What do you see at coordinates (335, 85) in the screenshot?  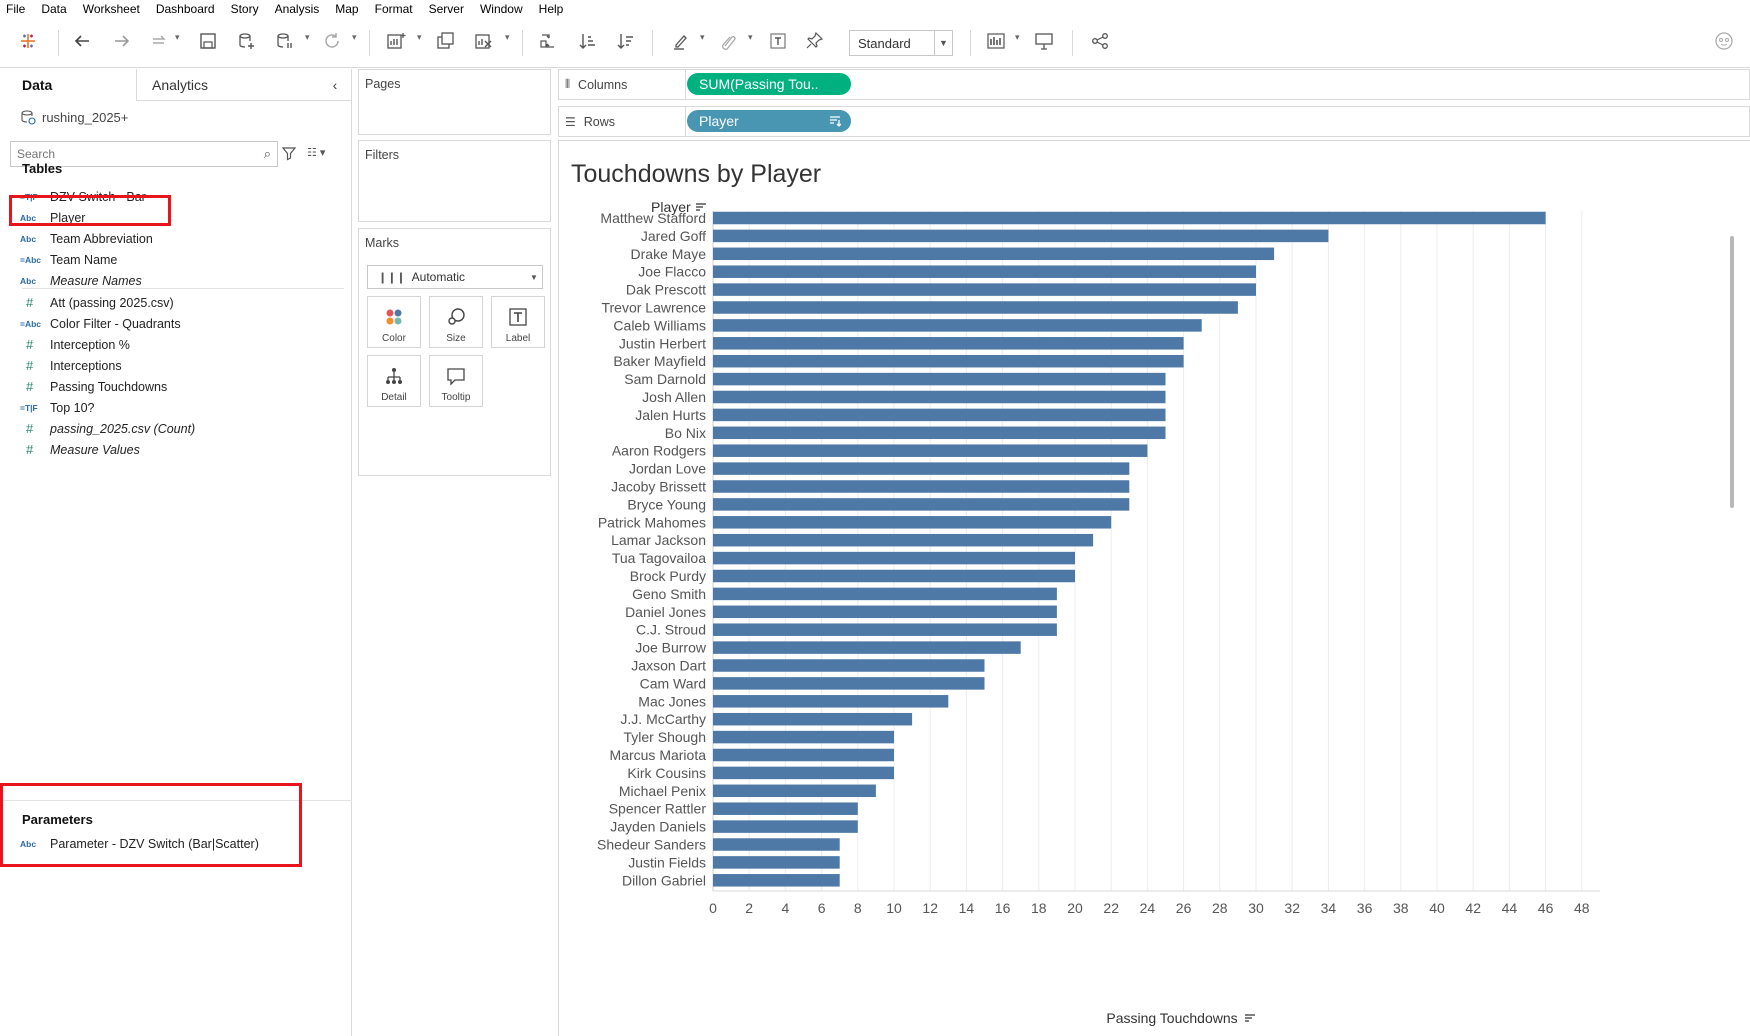 I see `collapse-pane-icon: ‹` at bounding box center [335, 85].